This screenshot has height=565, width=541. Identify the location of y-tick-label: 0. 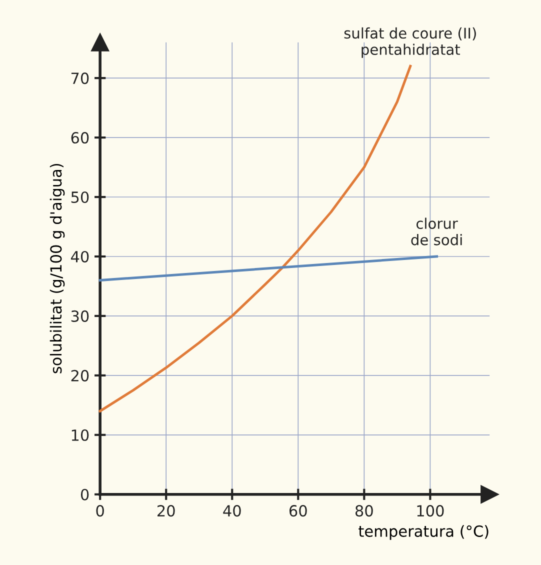
(84, 494).